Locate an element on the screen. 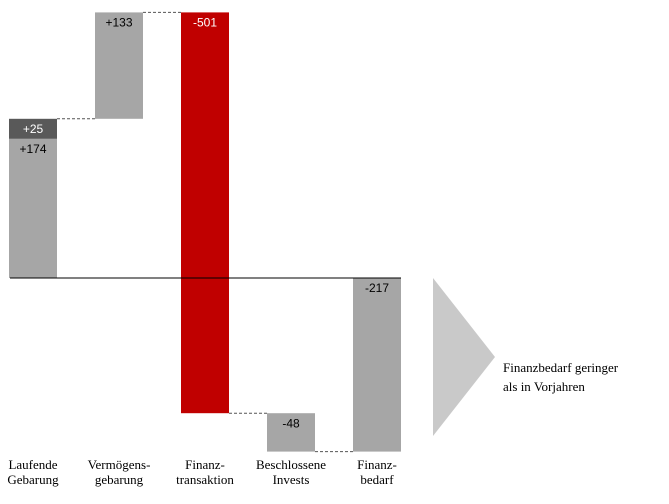 The height and width of the screenshot is (504, 669). x-tick-label: gebarung is located at coordinates (119, 479).